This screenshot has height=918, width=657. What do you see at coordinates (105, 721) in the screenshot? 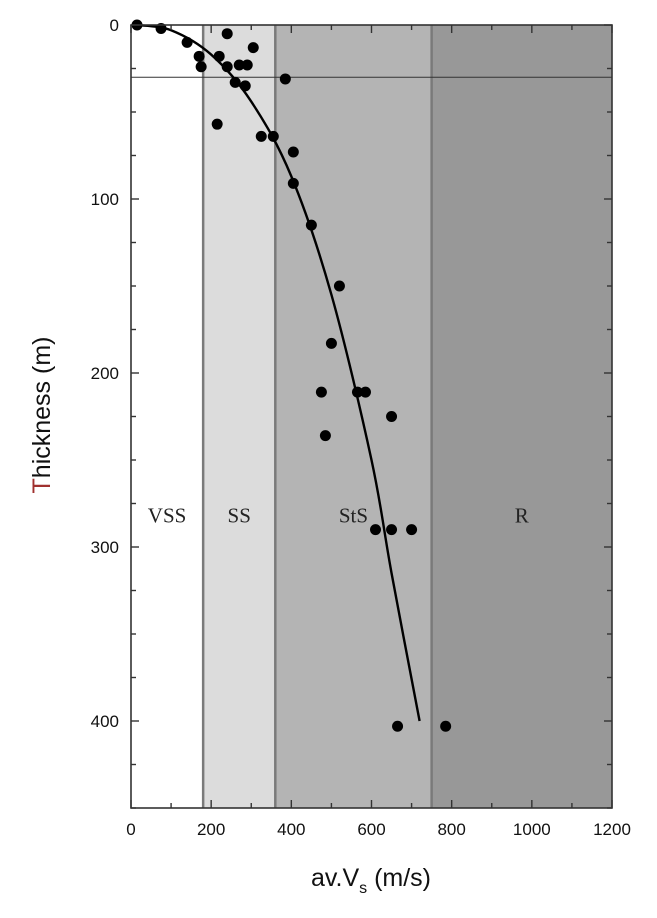
I see `y-tick-label: 400` at bounding box center [105, 721].